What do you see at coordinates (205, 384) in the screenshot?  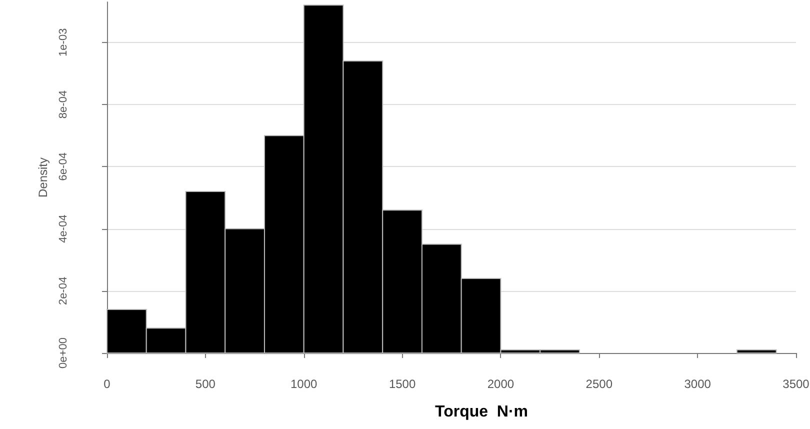 I see `x-tick-label: 500` at bounding box center [205, 384].